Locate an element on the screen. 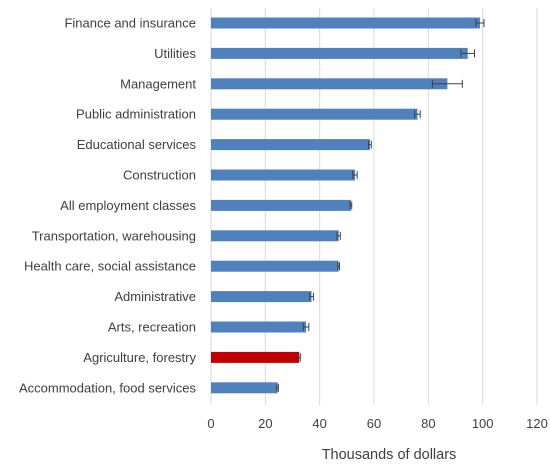  x-tick-label: 0 is located at coordinates (210, 423).